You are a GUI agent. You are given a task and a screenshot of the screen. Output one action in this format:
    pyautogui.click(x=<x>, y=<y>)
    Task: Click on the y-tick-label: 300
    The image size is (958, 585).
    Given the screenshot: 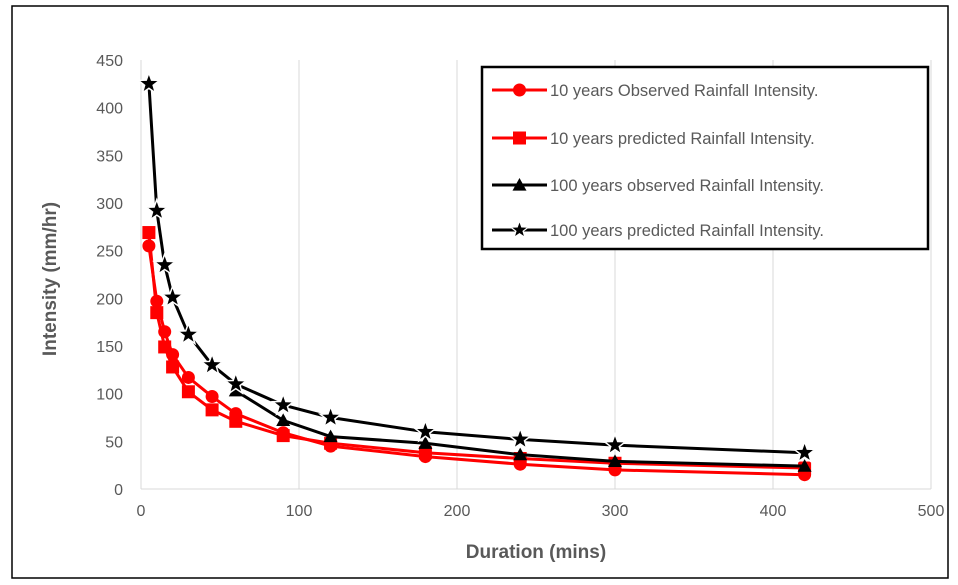 What is the action you would take?
    pyautogui.click(x=109, y=204)
    